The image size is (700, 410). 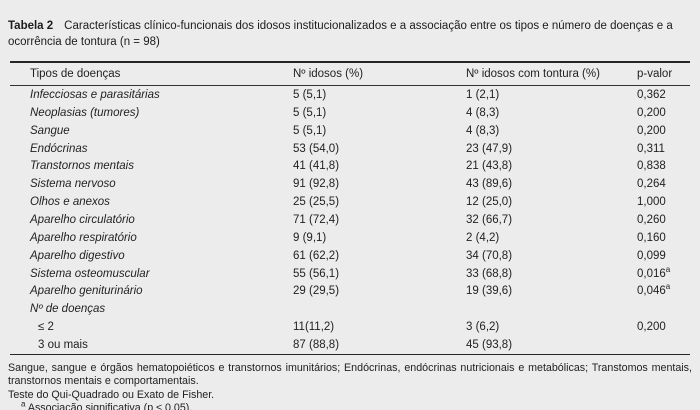 What do you see at coordinates (651, 166) in the screenshot?
I see `p-value: 0,838` at bounding box center [651, 166].